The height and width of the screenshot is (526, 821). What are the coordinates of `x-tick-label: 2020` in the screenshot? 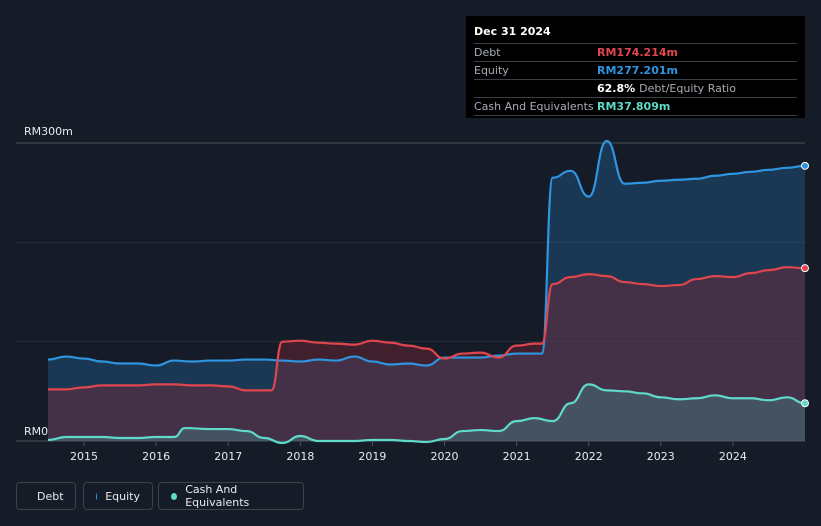 It's located at (445, 456).